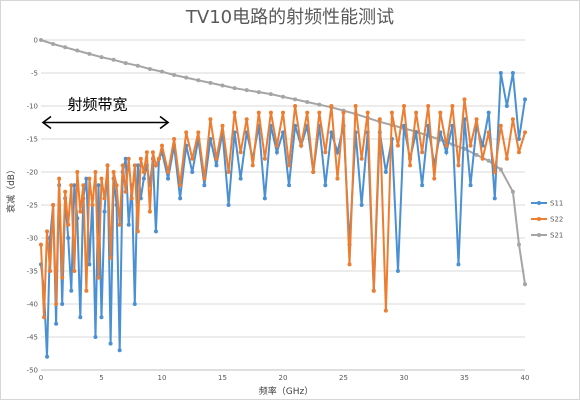 This screenshot has height=400, width=580. What do you see at coordinates (547, 220) in the screenshot?
I see `legend: S11 S22 S21` at bounding box center [547, 220].